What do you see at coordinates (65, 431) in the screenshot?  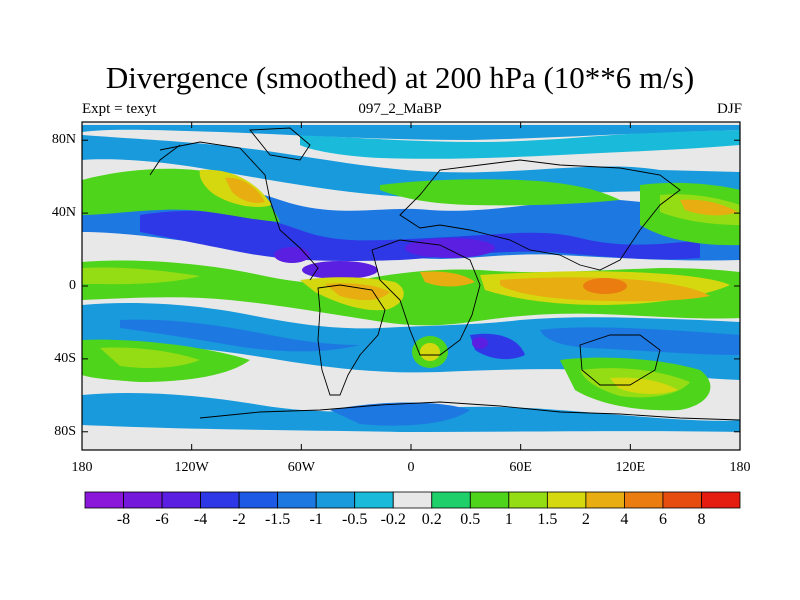 I see `lat-label: 80S` at bounding box center [65, 431].